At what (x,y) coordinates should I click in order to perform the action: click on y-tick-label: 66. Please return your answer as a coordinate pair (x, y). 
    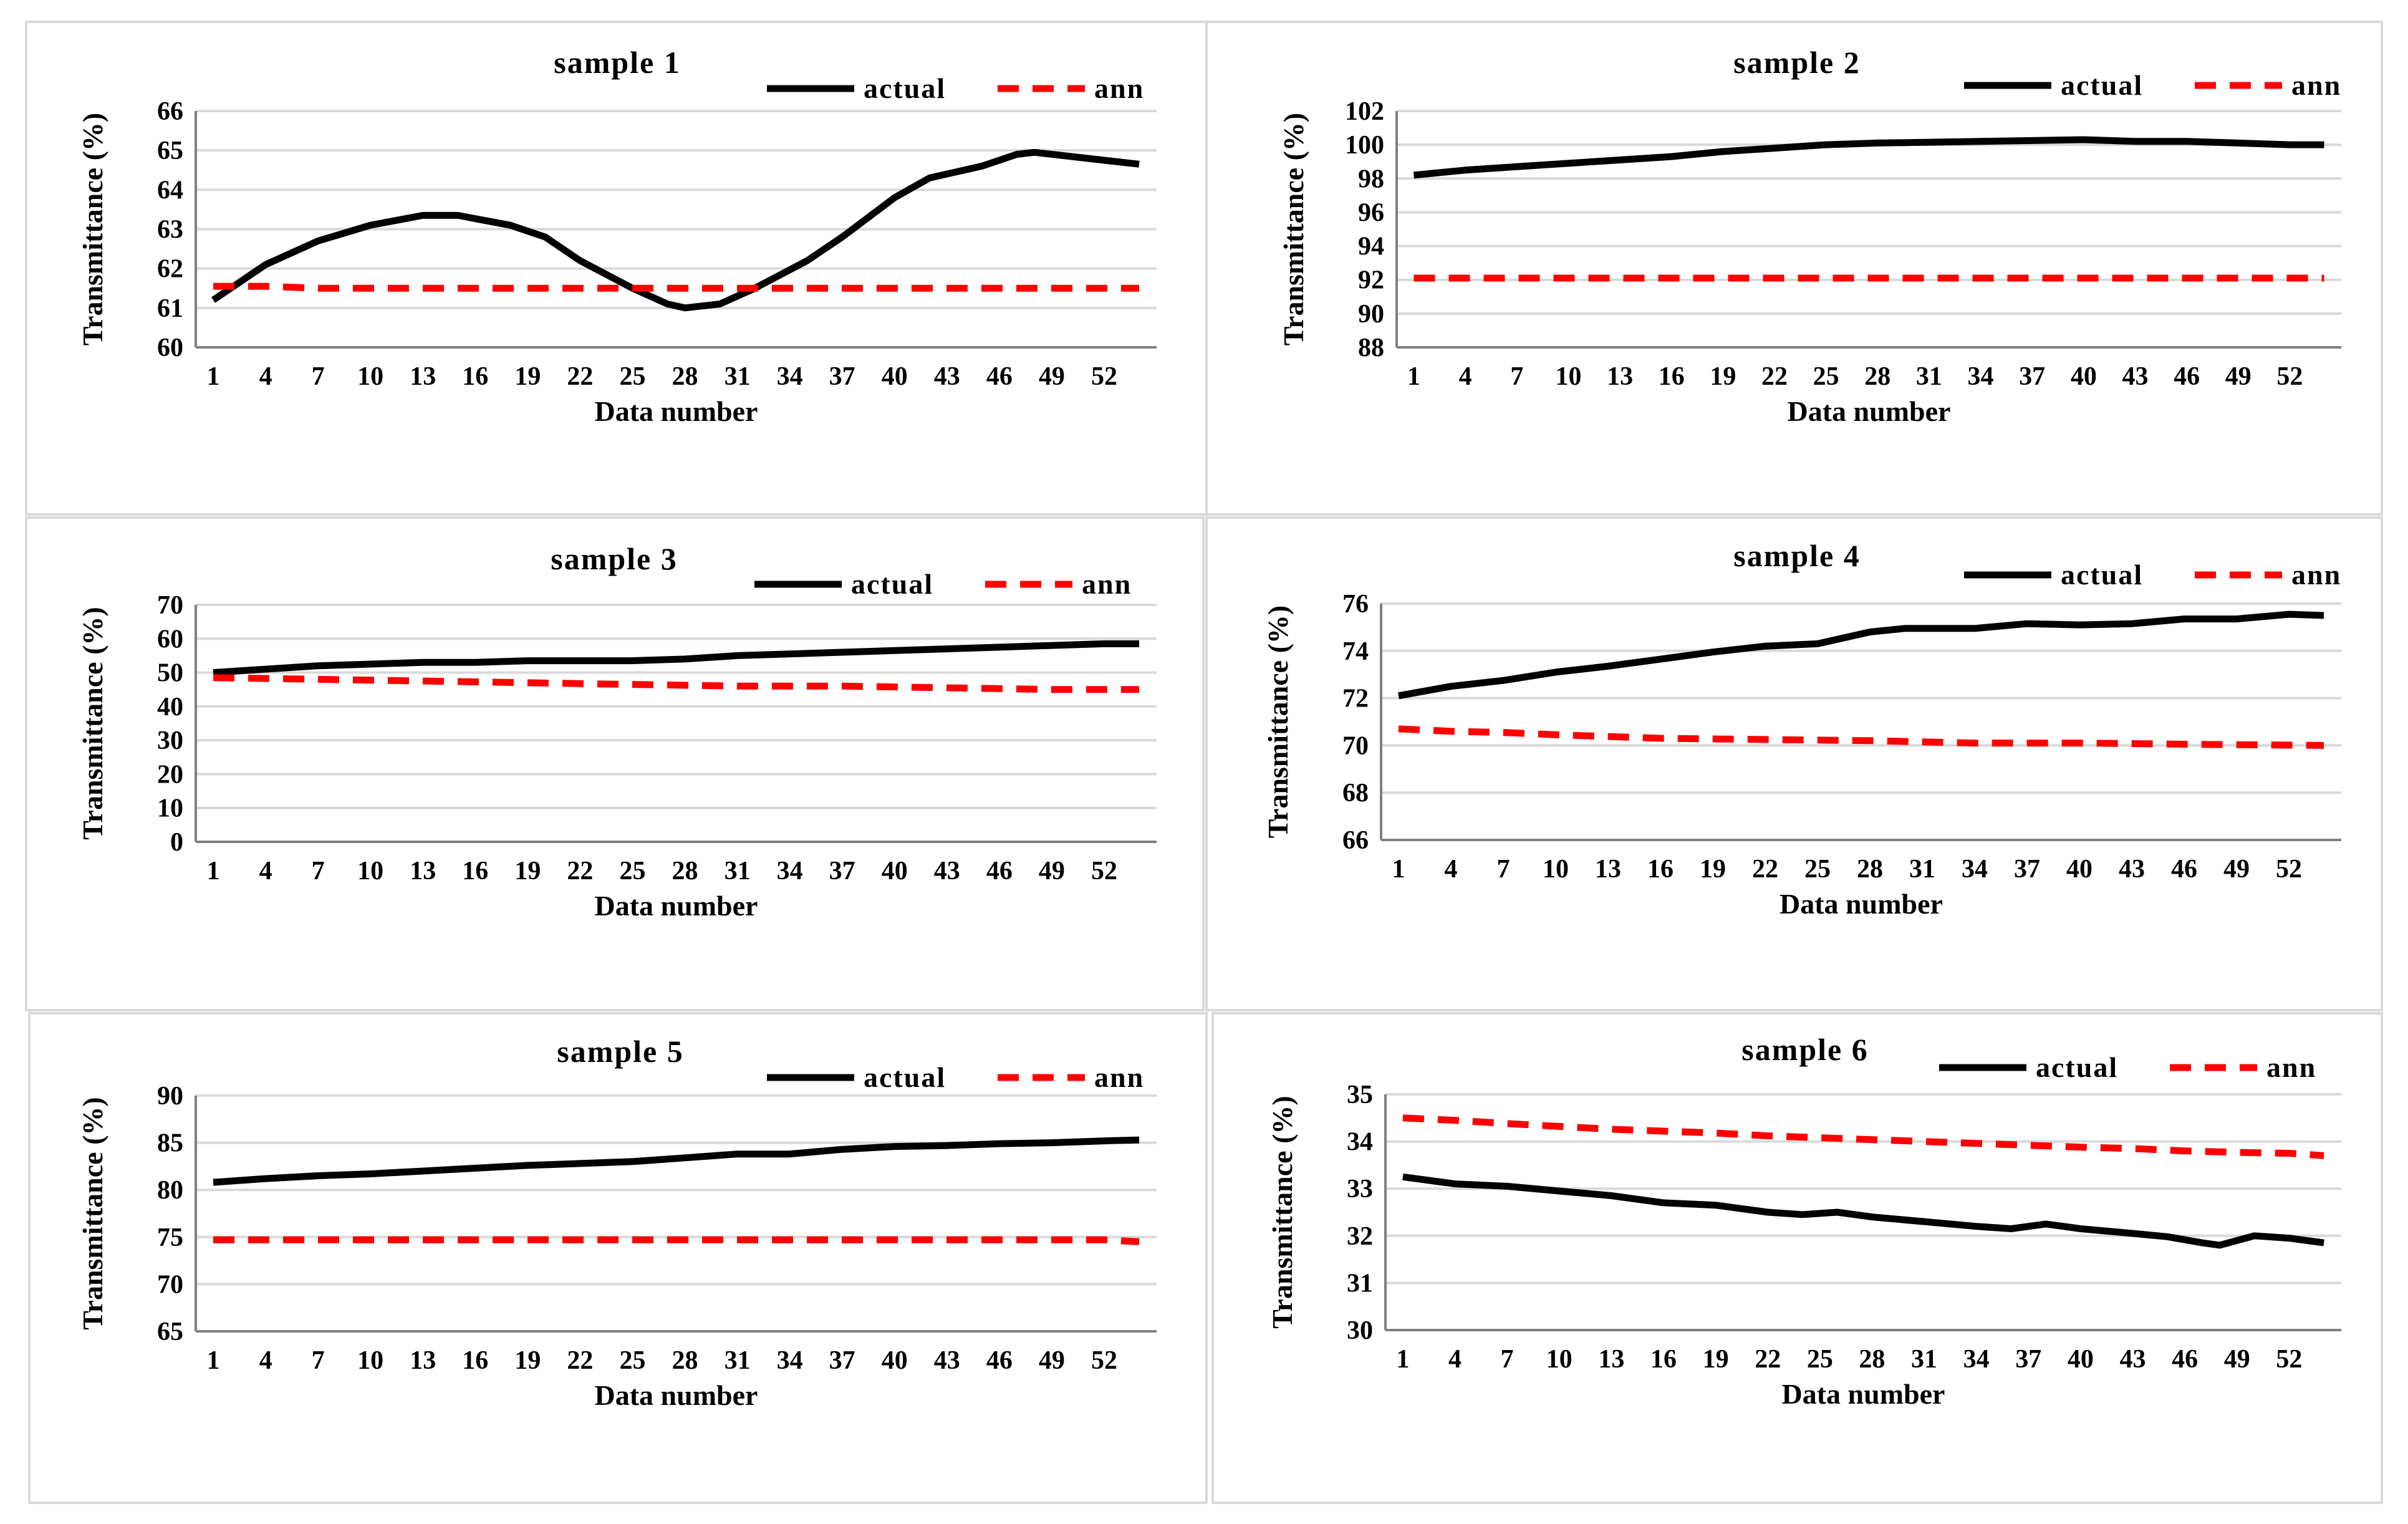
    Looking at the image, I should click on (1355, 840).